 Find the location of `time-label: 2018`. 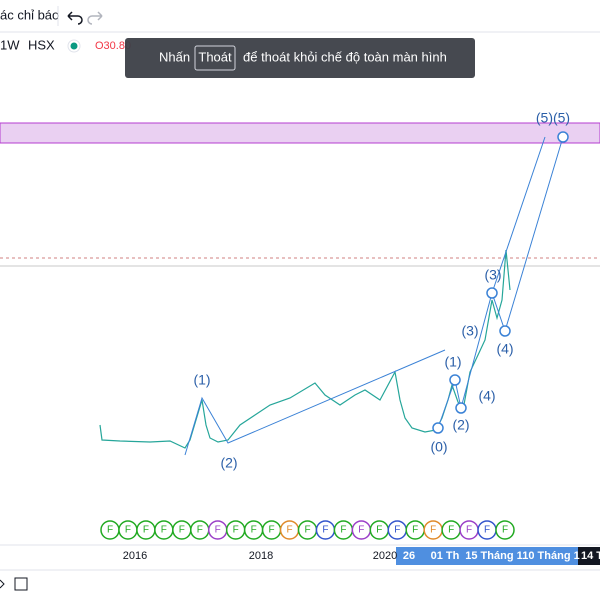

time-label: 2018 is located at coordinates (261, 556).